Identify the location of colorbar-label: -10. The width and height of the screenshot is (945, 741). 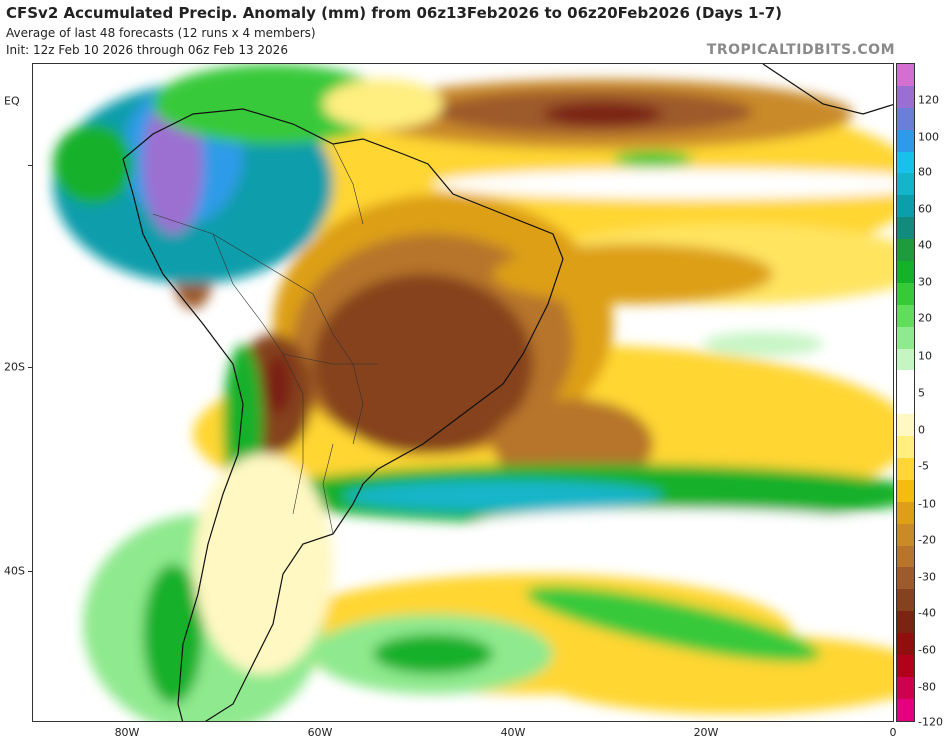
(927, 504).